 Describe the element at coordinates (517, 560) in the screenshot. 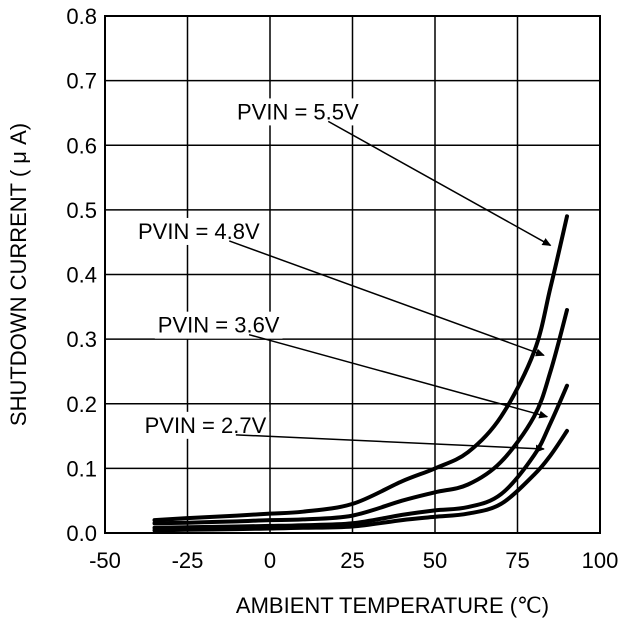

I see `x-tick-label: 75` at that location.